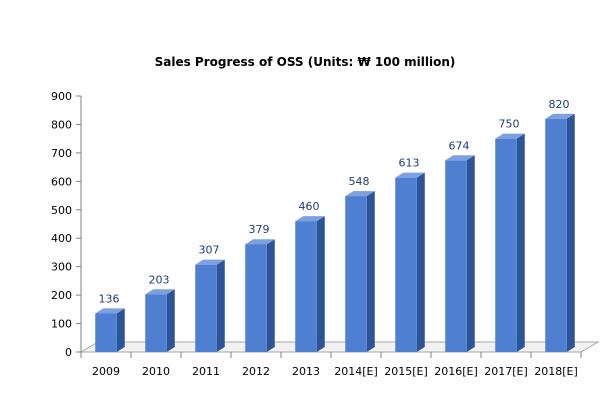  What do you see at coordinates (61, 96) in the screenshot?
I see `y-tick-label: 900` at bounding box center [61, 96].